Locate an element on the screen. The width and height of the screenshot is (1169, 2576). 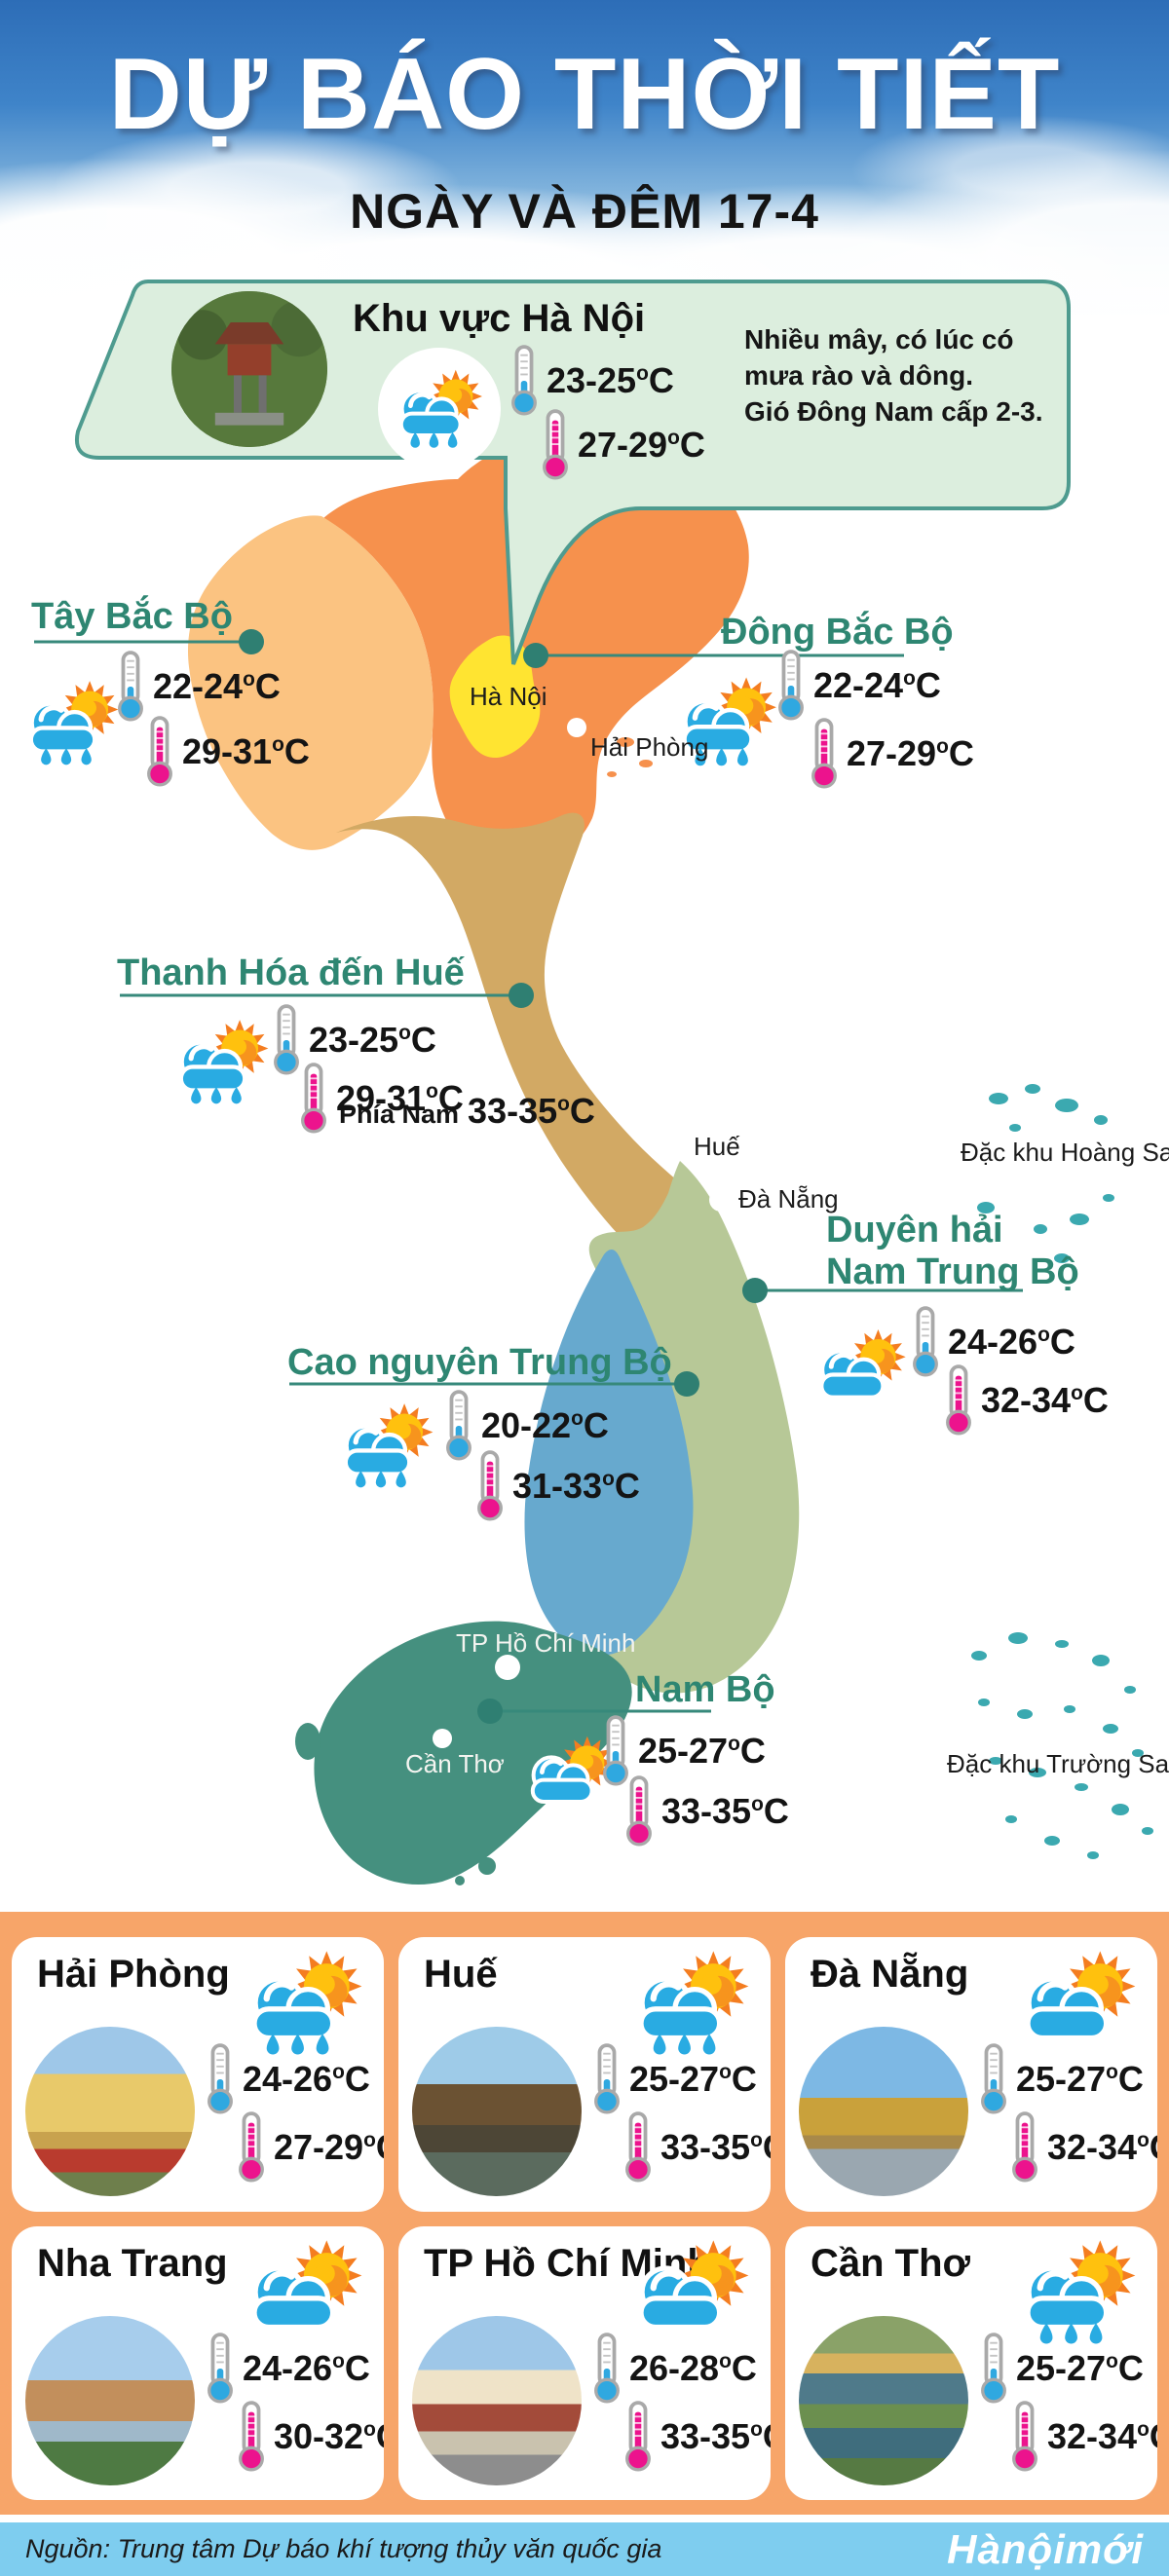
hue-photo is located at coordinates (497, 2111).